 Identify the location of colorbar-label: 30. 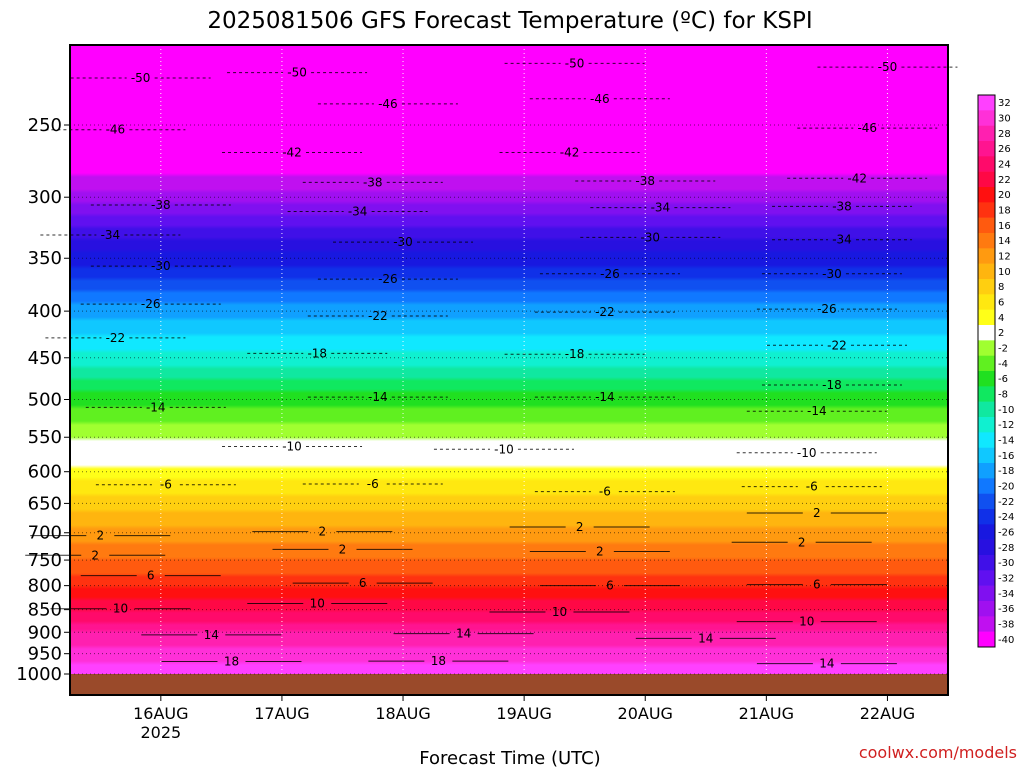
(1004, 119).